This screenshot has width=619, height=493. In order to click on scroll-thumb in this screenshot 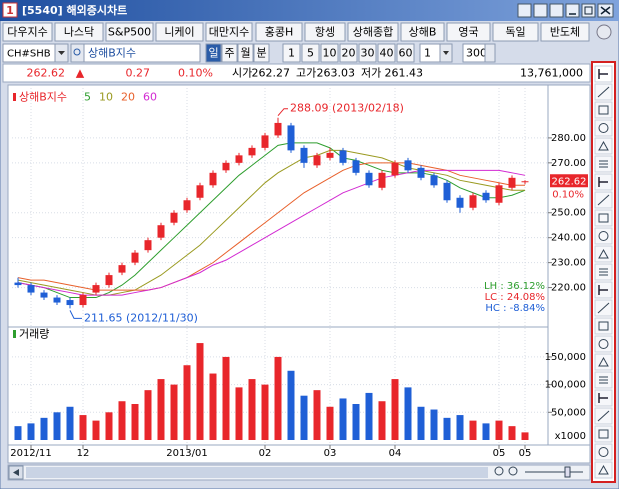, I will do `click(257, 472)`.